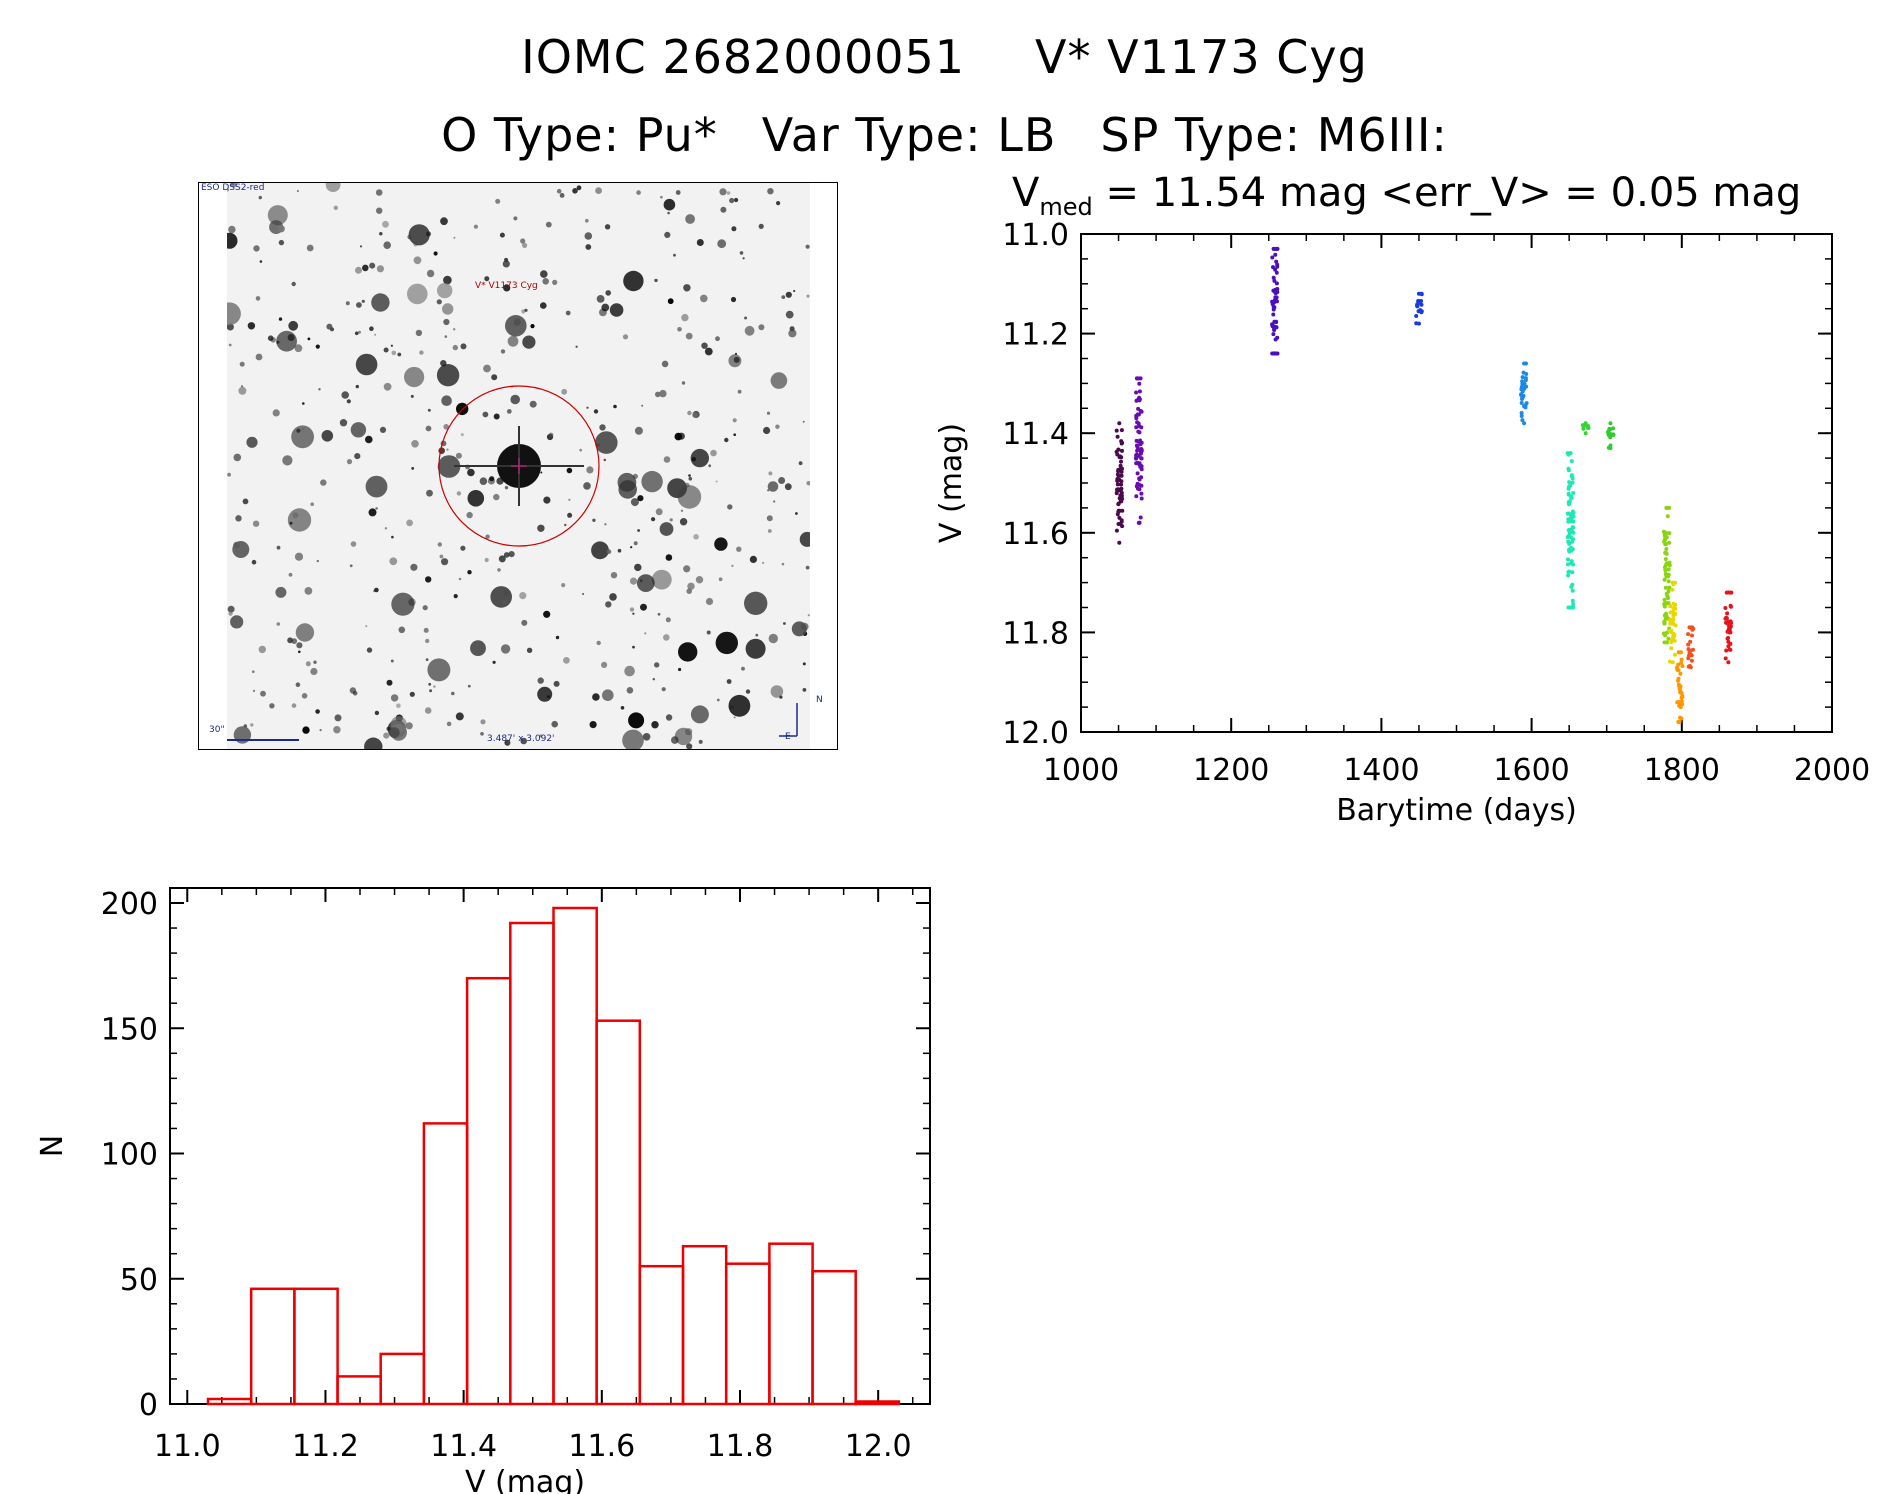 This screenshot has width=1889, height=1494. What do you see at coordinates (550, 1146) in the screenshot?
I see `histogram-plot-frame` at bounding box center [550, 1146].